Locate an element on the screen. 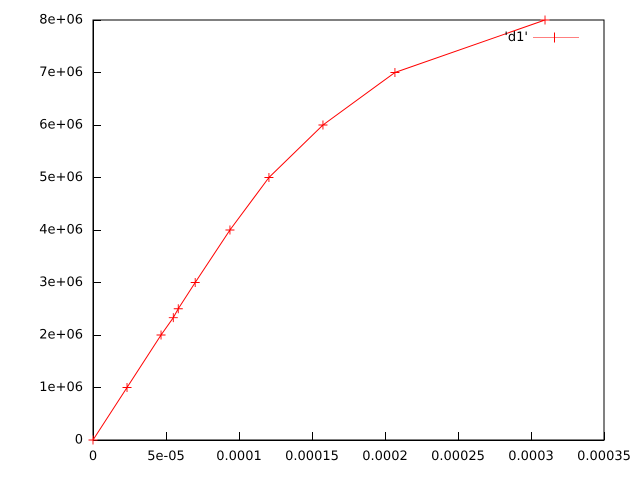  x-tick-label: 0.0003 is located at coordinates (531, 456).